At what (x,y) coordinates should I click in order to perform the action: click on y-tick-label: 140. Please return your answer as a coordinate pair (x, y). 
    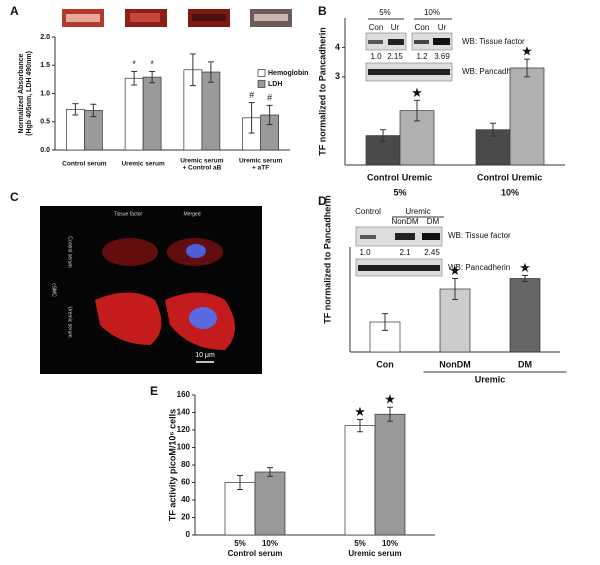
    Looking at the image, I should click on (184, 412).